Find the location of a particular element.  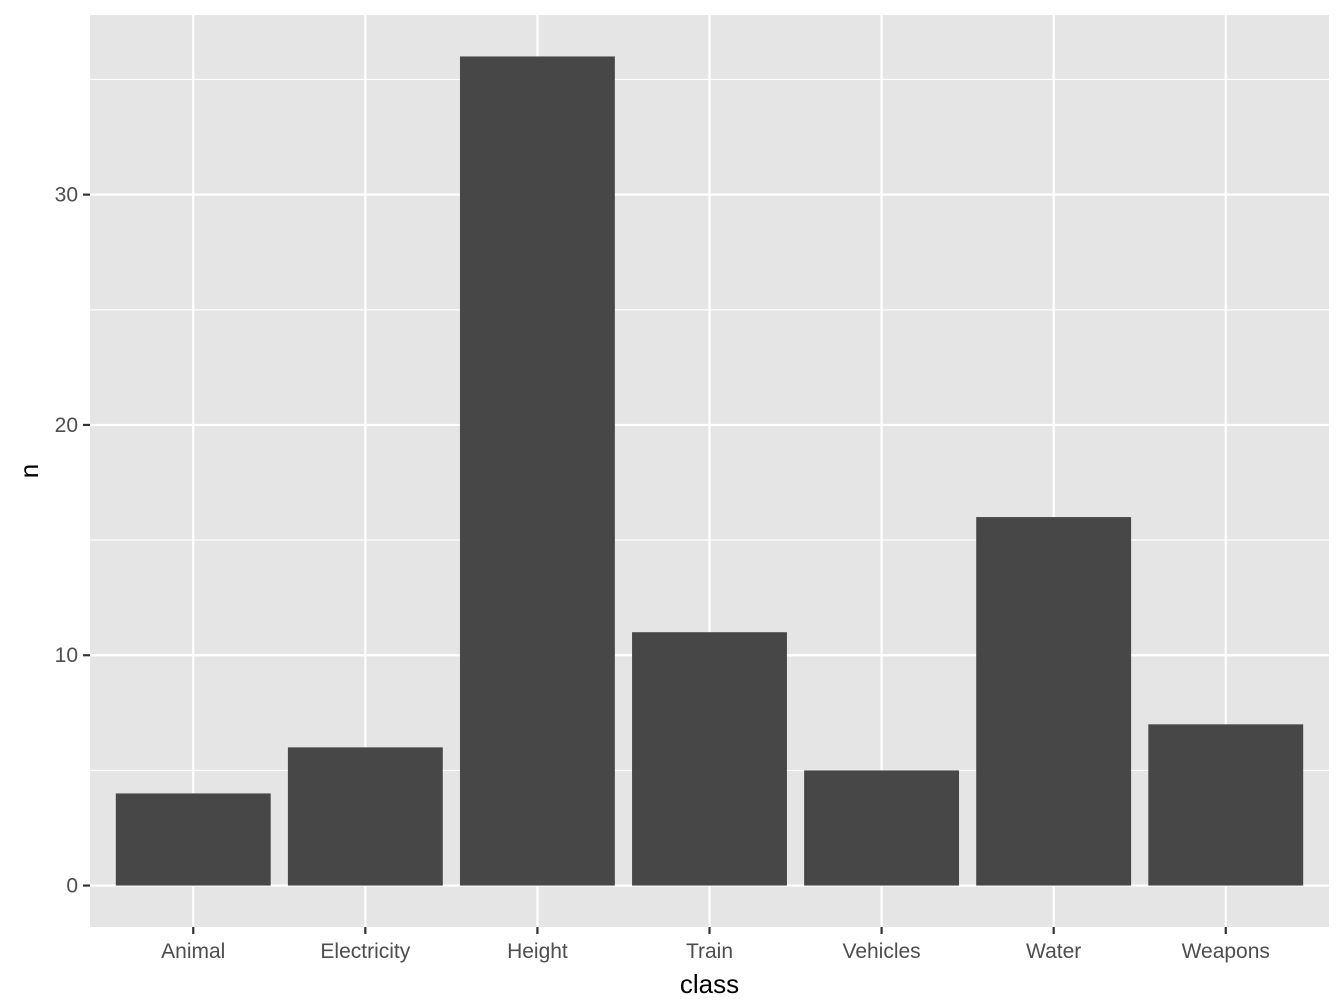

x-tick-label: Vehicles is located at coordinates (881, 951).